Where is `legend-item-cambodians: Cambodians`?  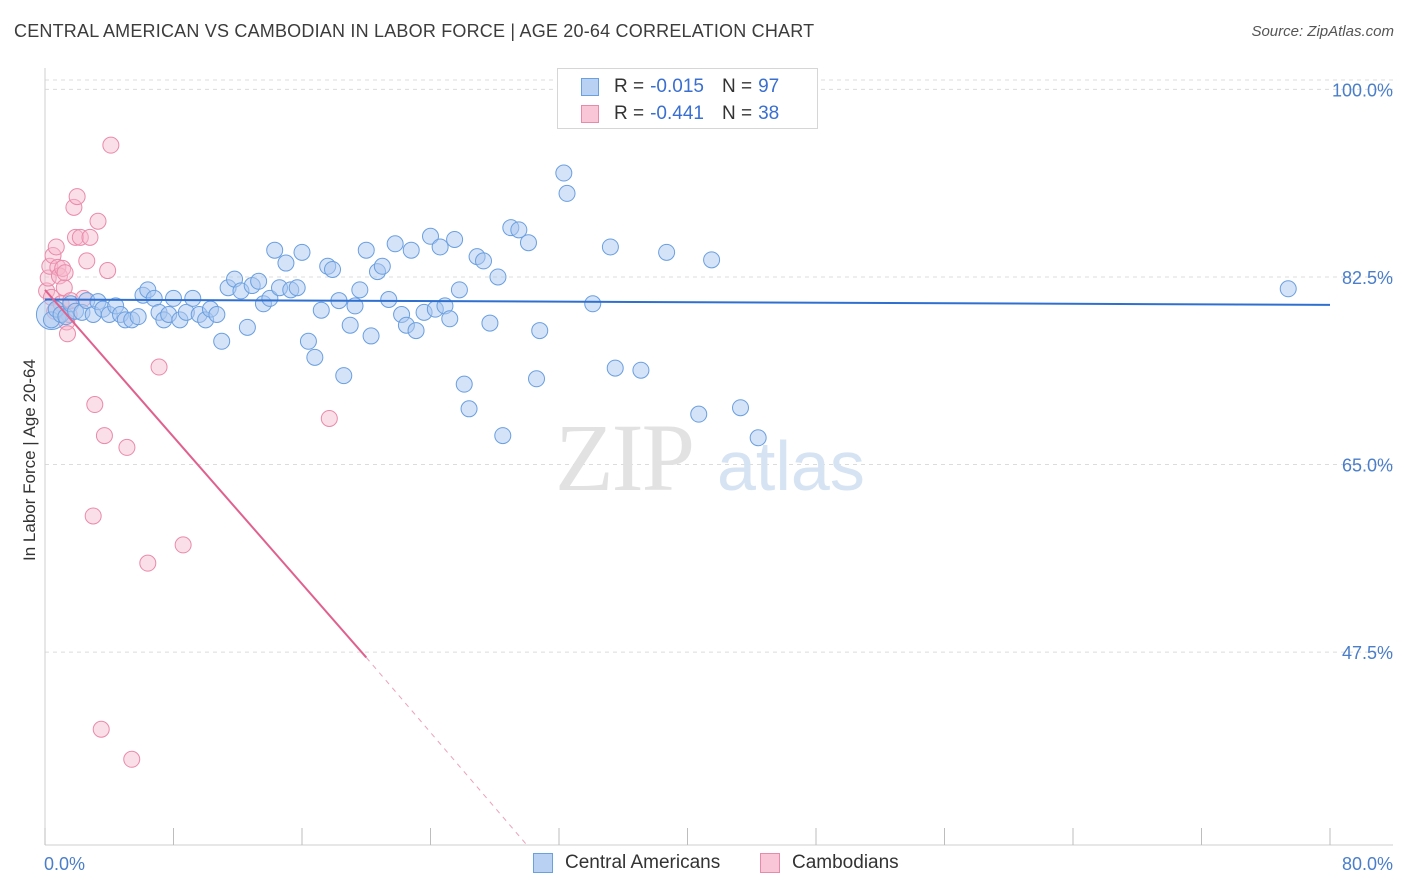
legend-item-cambodians: Cambodians is located at coordinates (829, 863).